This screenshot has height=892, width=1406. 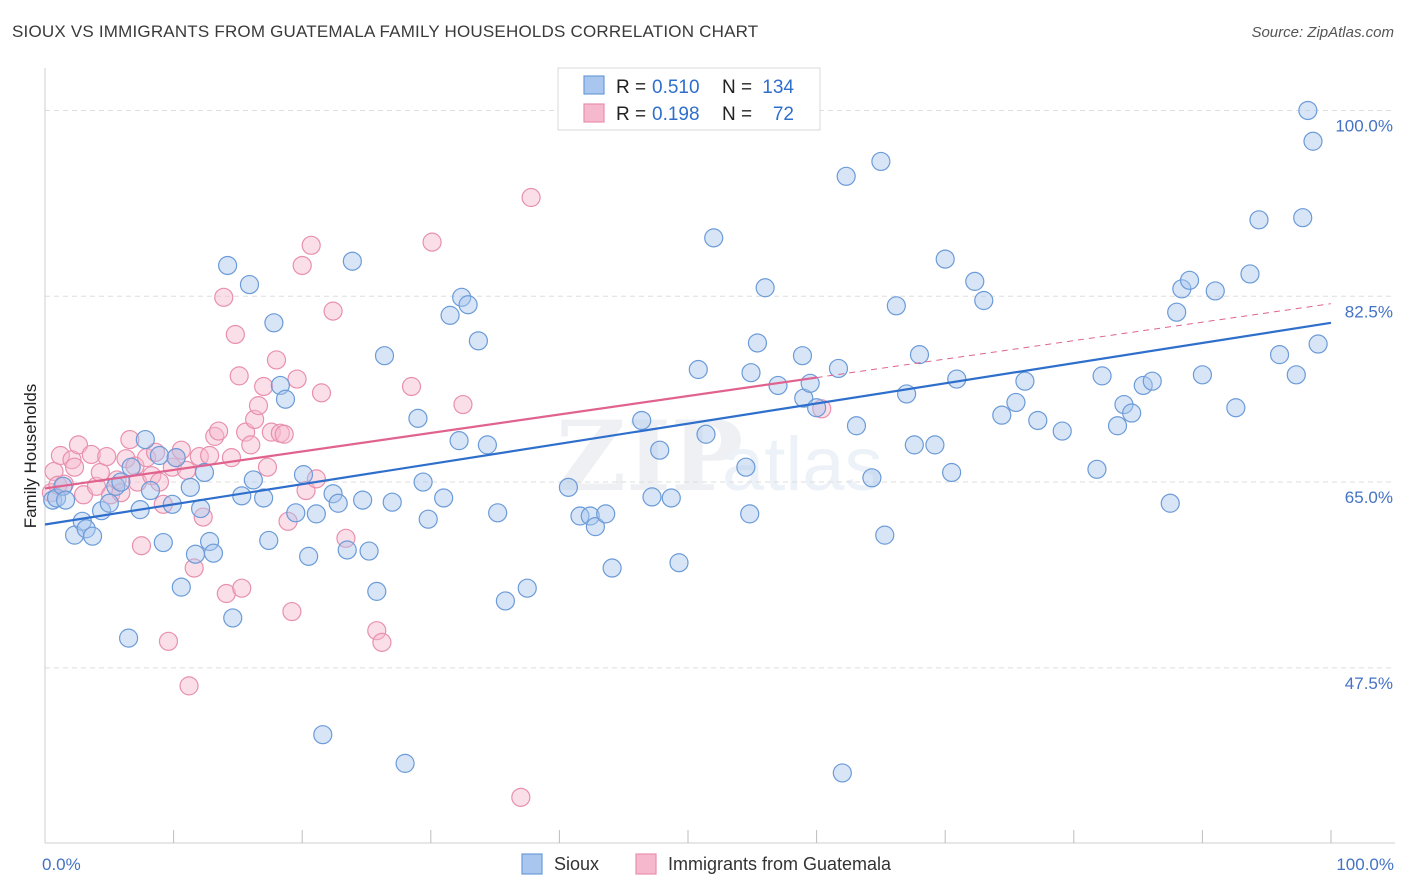 I want to click on legend-r-value-guatemala: 0.198, so click(x=676, y=114).